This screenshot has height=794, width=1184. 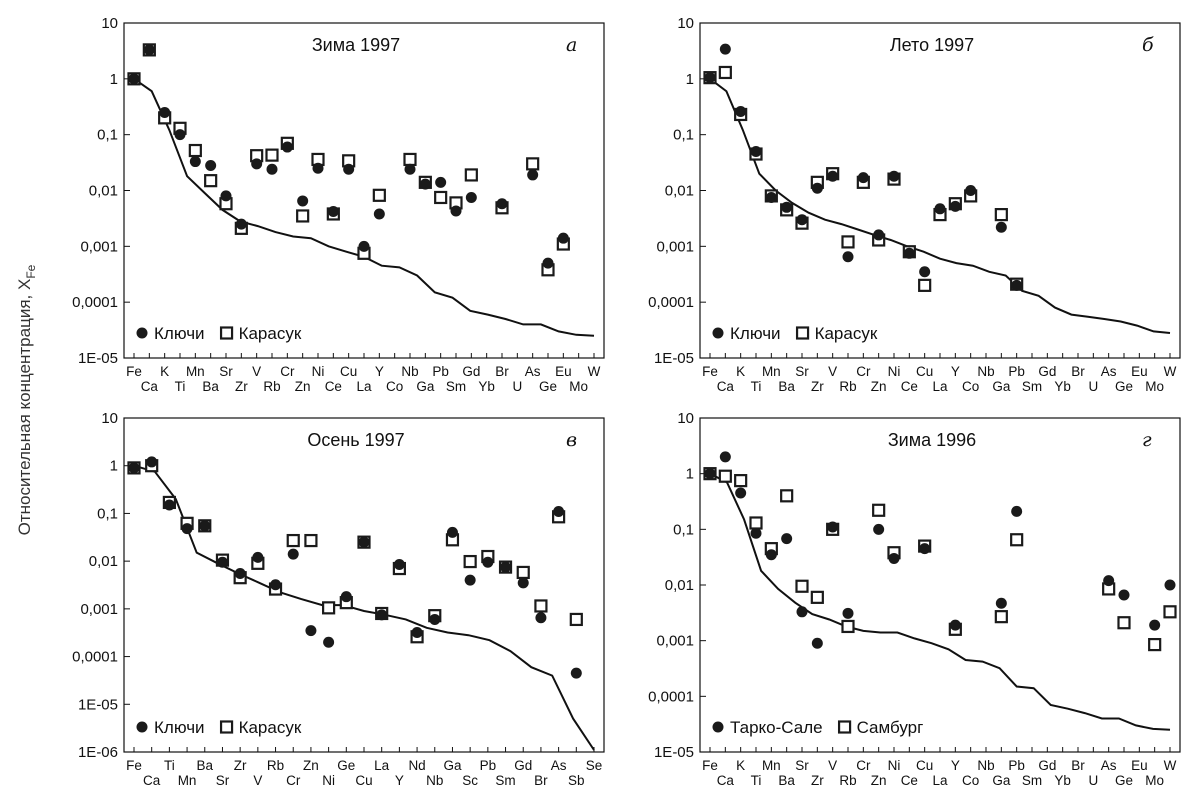 I want to click on x-tick-label: Ce, so click(x=909, y=386).